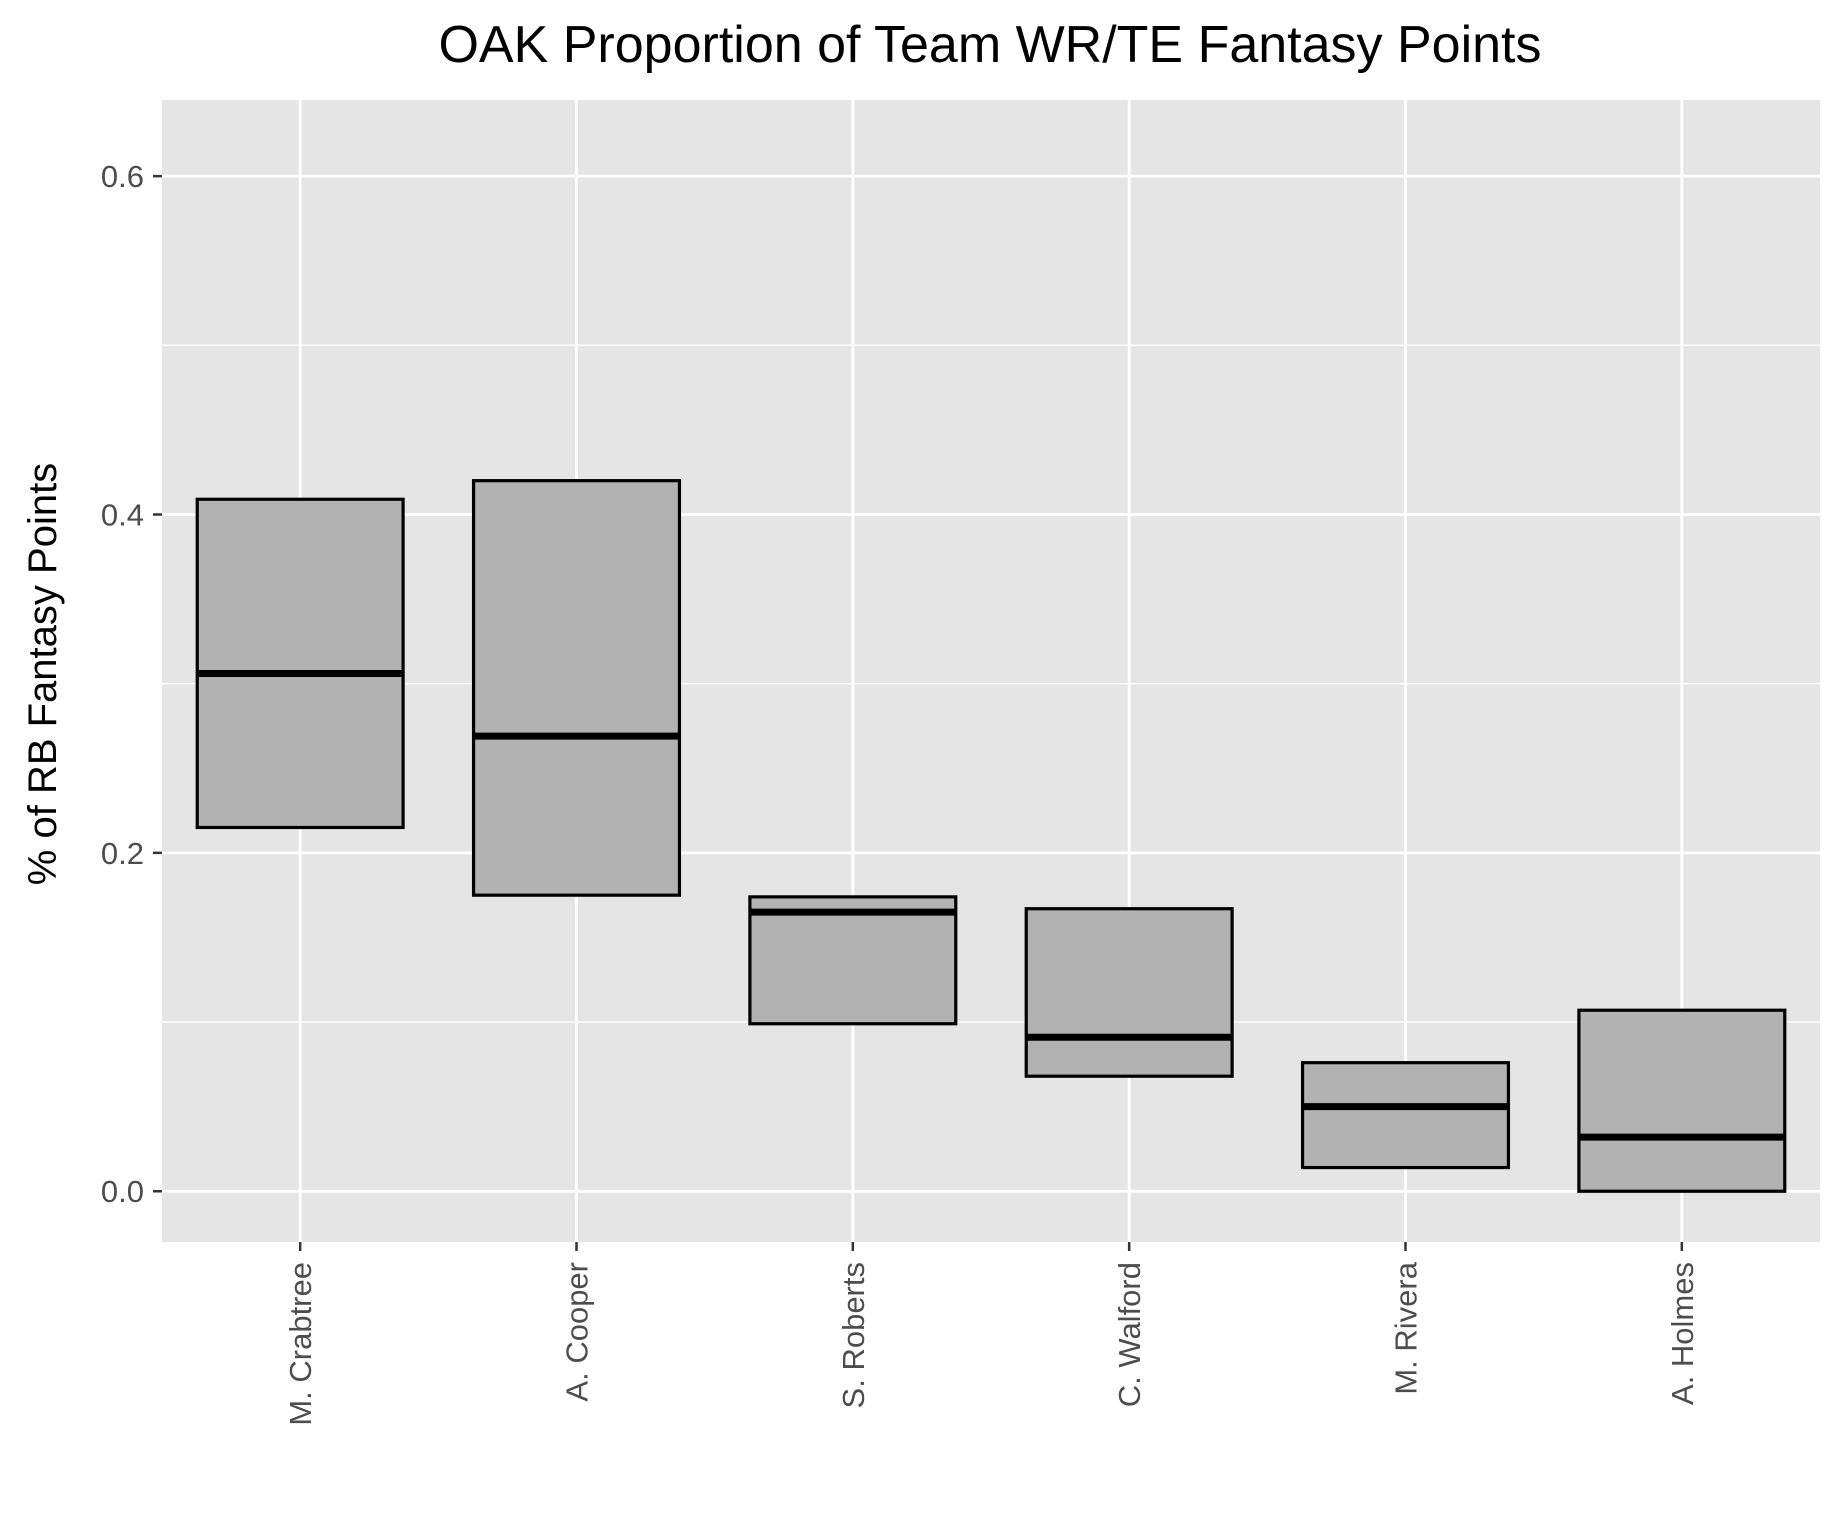 The height and width of the screenshot is (1529, 1833). I want to click on y-tick-label: 0.0, so click(122, 1191).